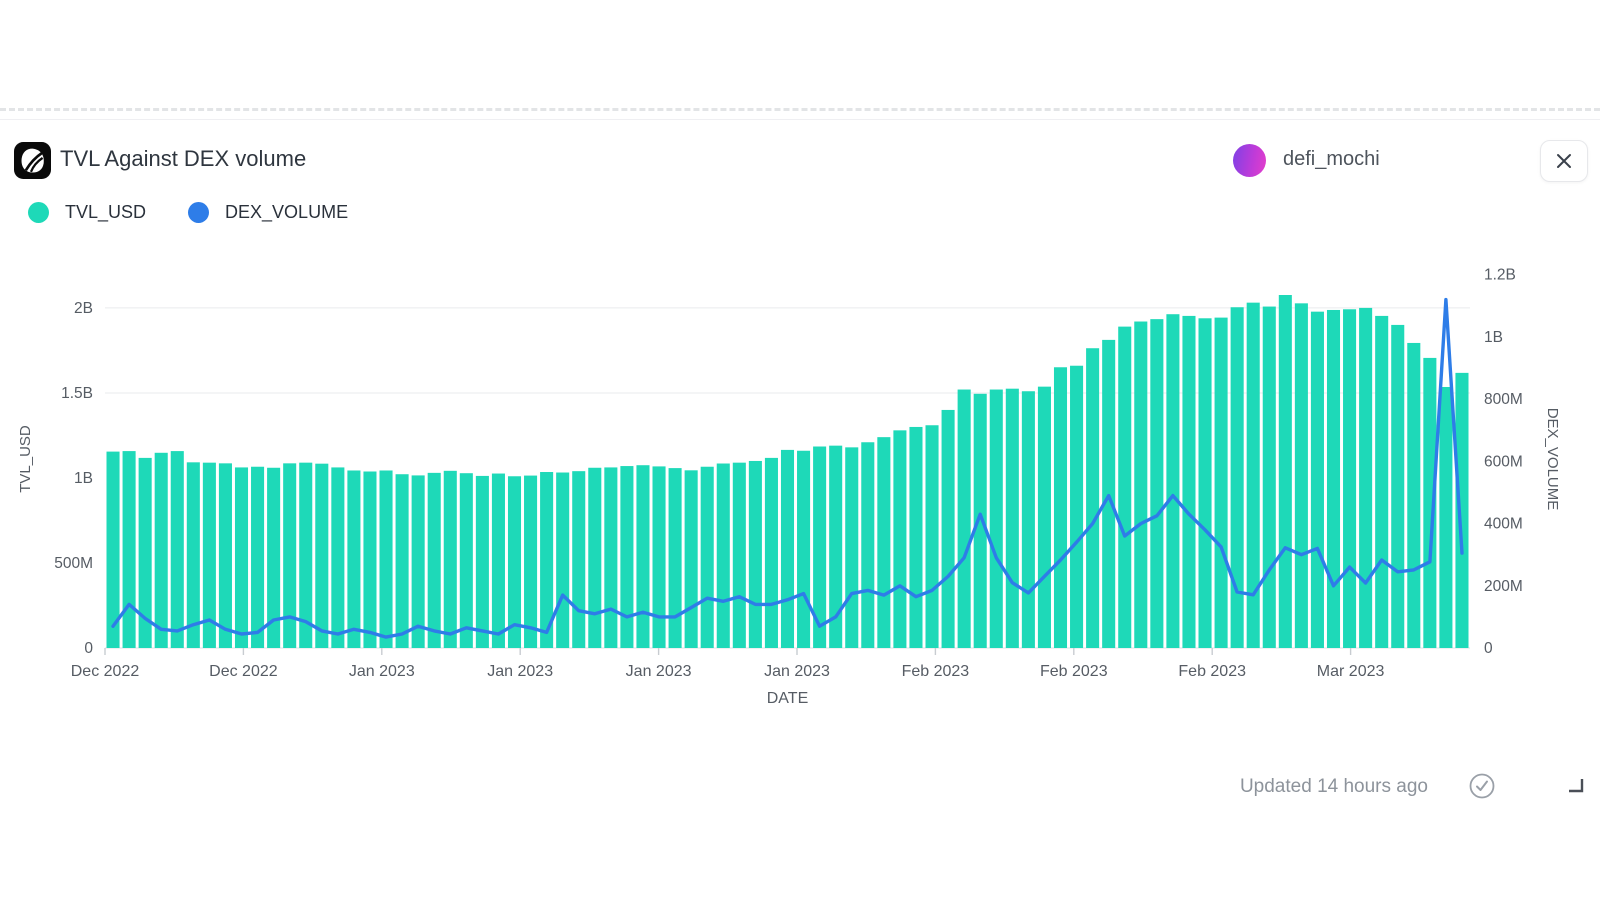 This screenshot has width=1600, height=900. I want to click on updated-status: Updated 14 hours ago, so click(1333, 786).